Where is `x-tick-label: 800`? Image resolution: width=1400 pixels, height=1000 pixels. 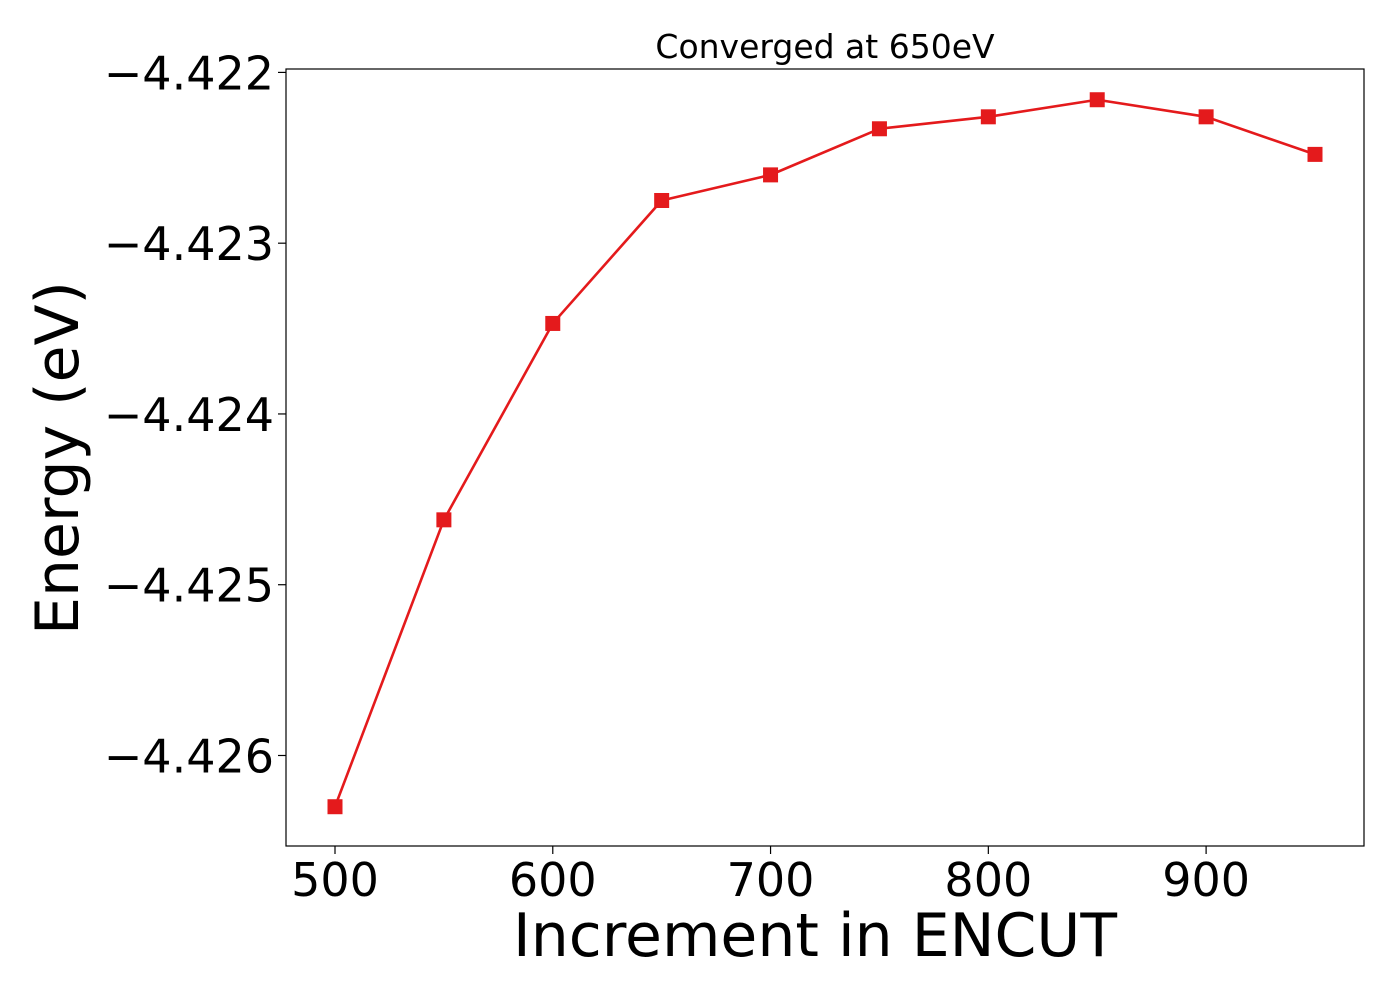 x-tick-label: 800 is located at coordinates (988, 880).